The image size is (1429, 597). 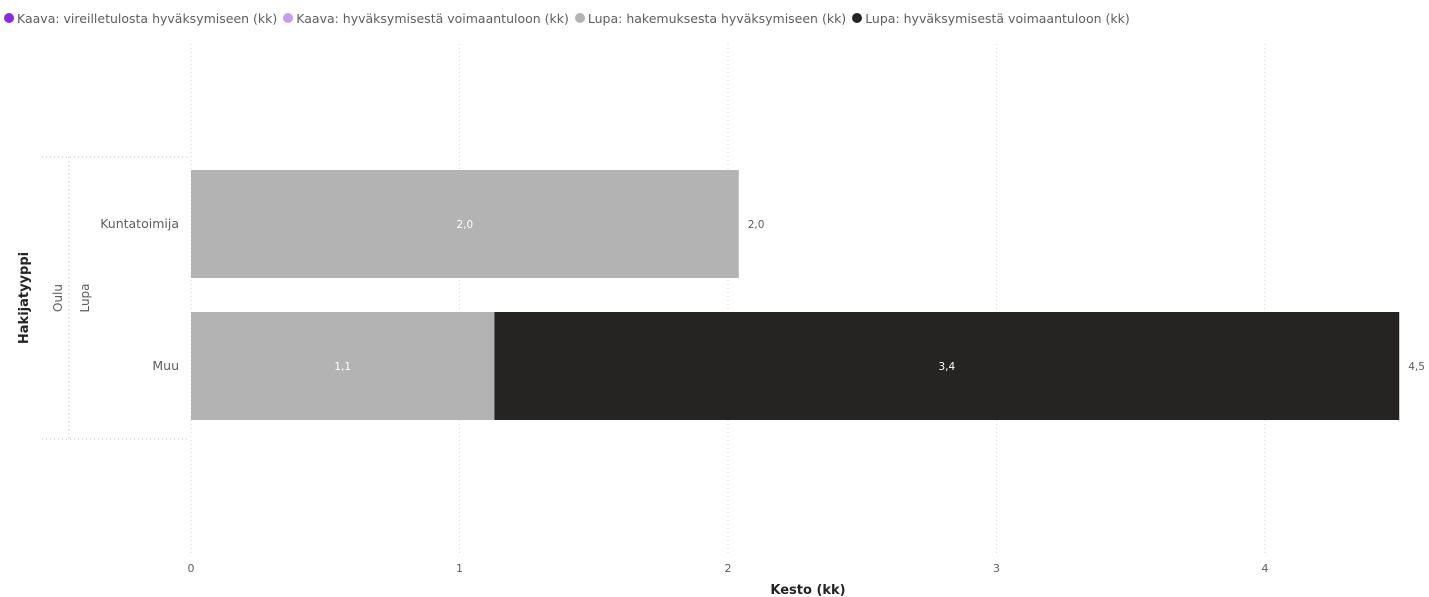 I want to click on x-tick-label: 4, so click(x=1265, y=568).